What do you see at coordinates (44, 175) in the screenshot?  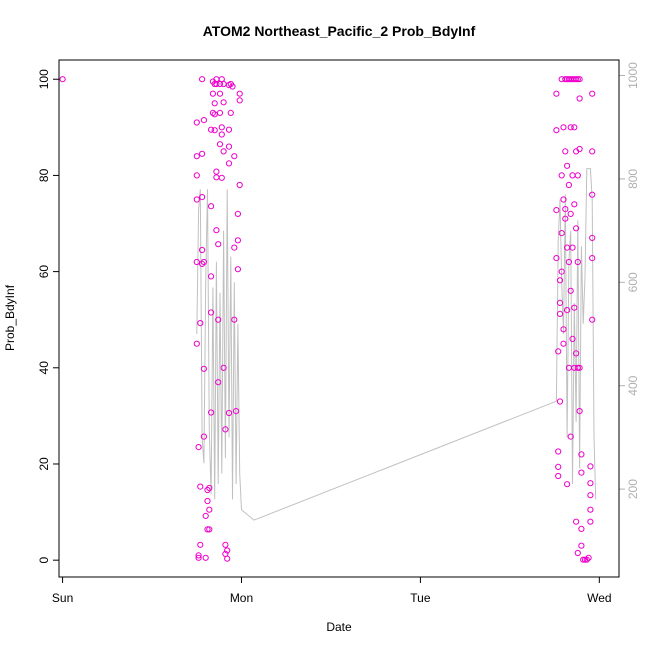 I see `y-tick-label: 80` at bounding box center [44, 175].